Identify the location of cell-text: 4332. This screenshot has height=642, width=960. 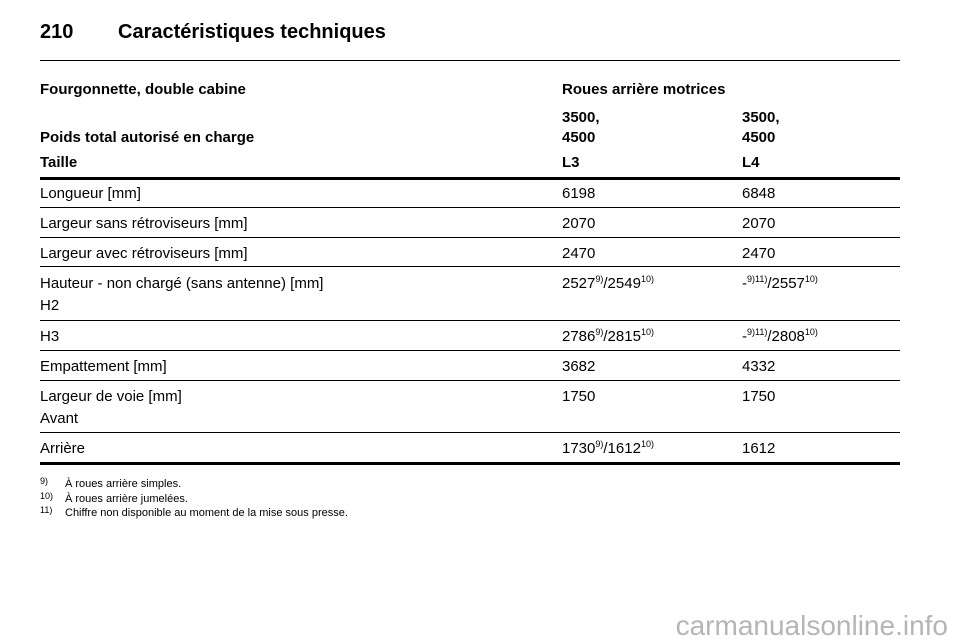
(759, 366).